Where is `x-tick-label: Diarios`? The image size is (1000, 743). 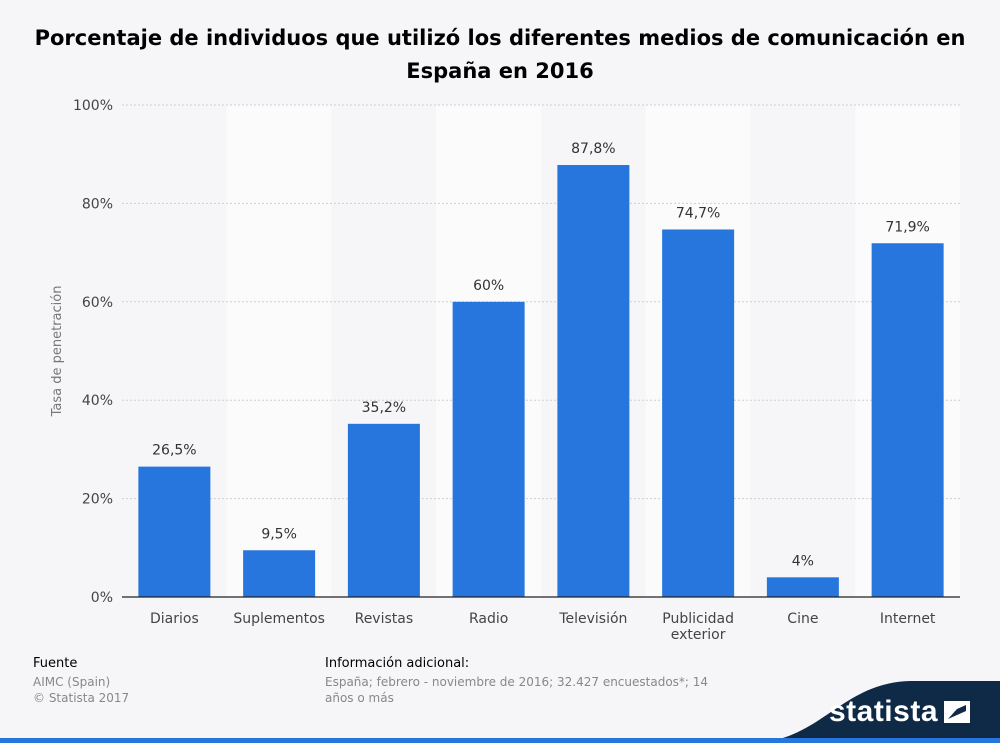 x-tick-label: Diarios is located at coordinates (174, 619).